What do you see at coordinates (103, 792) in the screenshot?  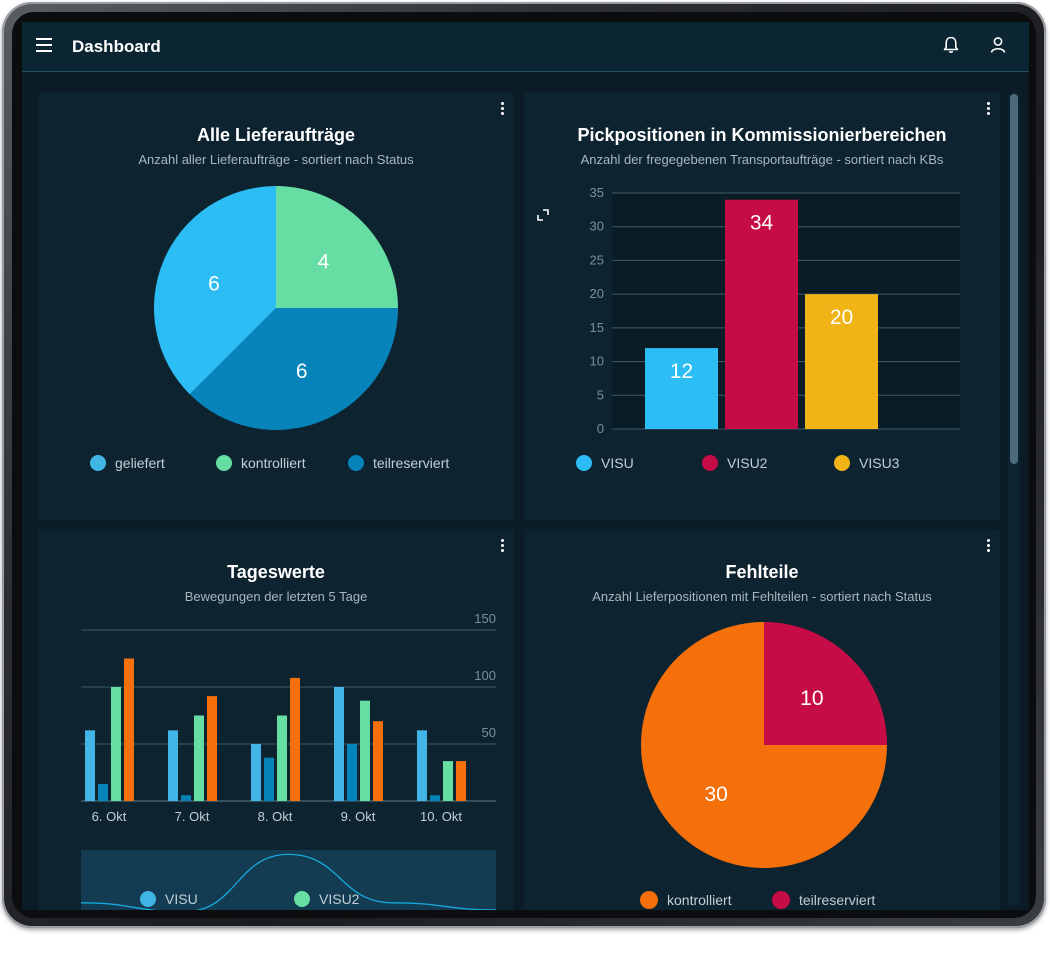 I see `bar-6. Okt-s1` at bounding box center [103, 792].